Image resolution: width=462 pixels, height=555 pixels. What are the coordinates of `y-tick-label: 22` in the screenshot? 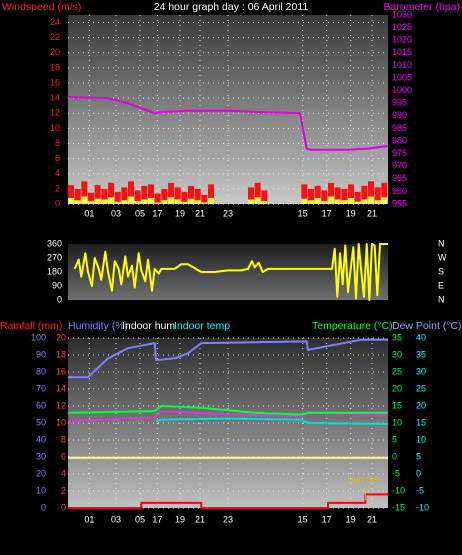 It's located at (55, 37).